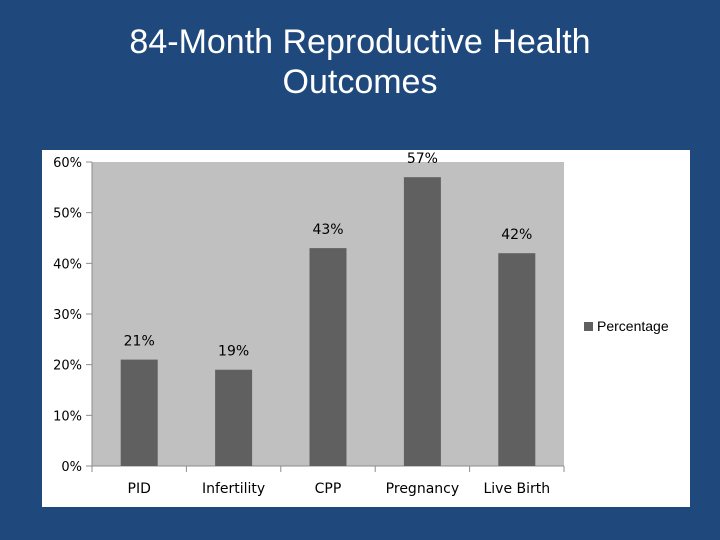 The height and width of the screenshot is (540, 720). Describe the element at coordinates (328, 489) in the screenshot. I see `x-tick-label: CPP` at that location.